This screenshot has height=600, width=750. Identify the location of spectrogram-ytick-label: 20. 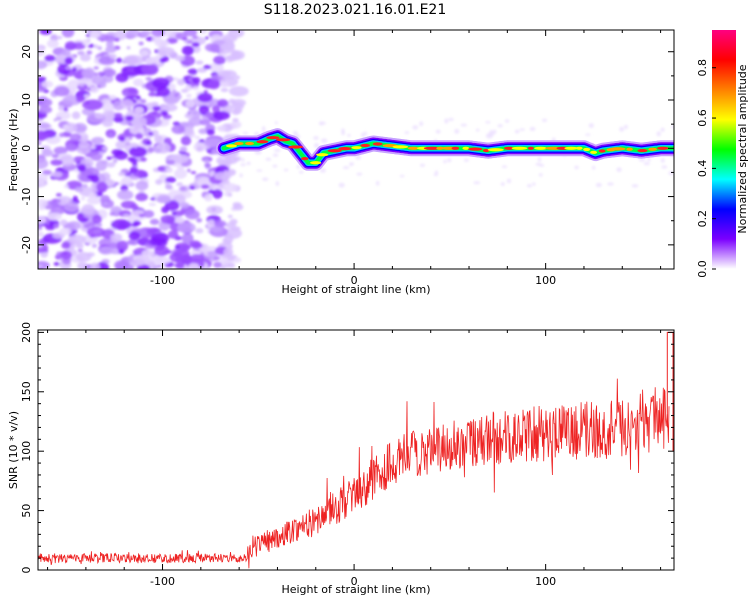
(26, 52).